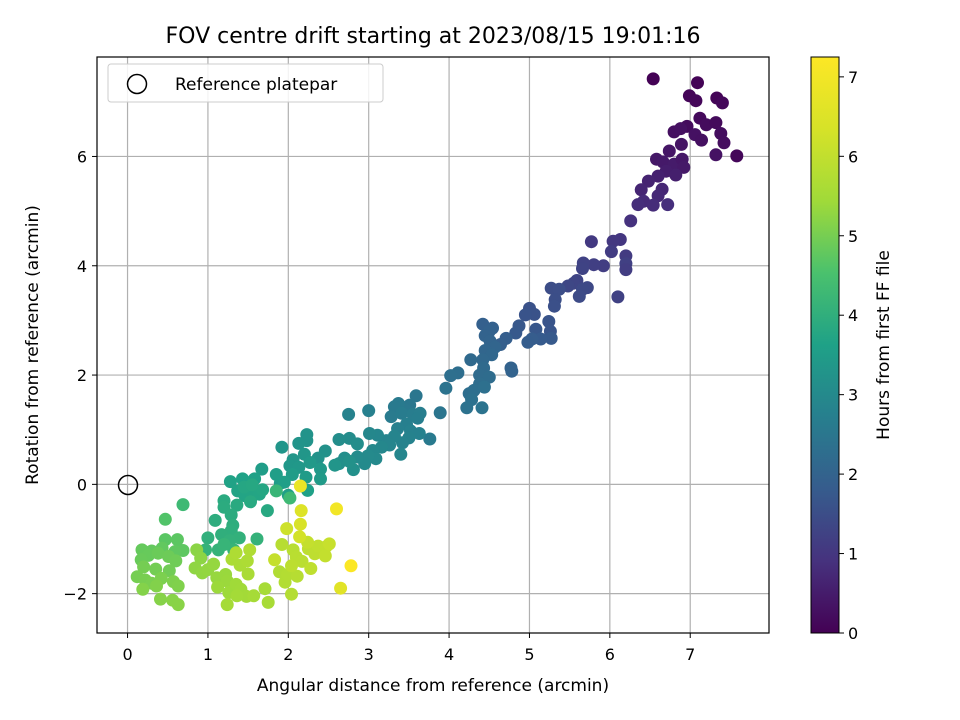 The height and width of the screenshot is (720, 960). Describe the element at coordinates (208, 654) in the screenshot. I see `x-tick-label: 1` at that location.